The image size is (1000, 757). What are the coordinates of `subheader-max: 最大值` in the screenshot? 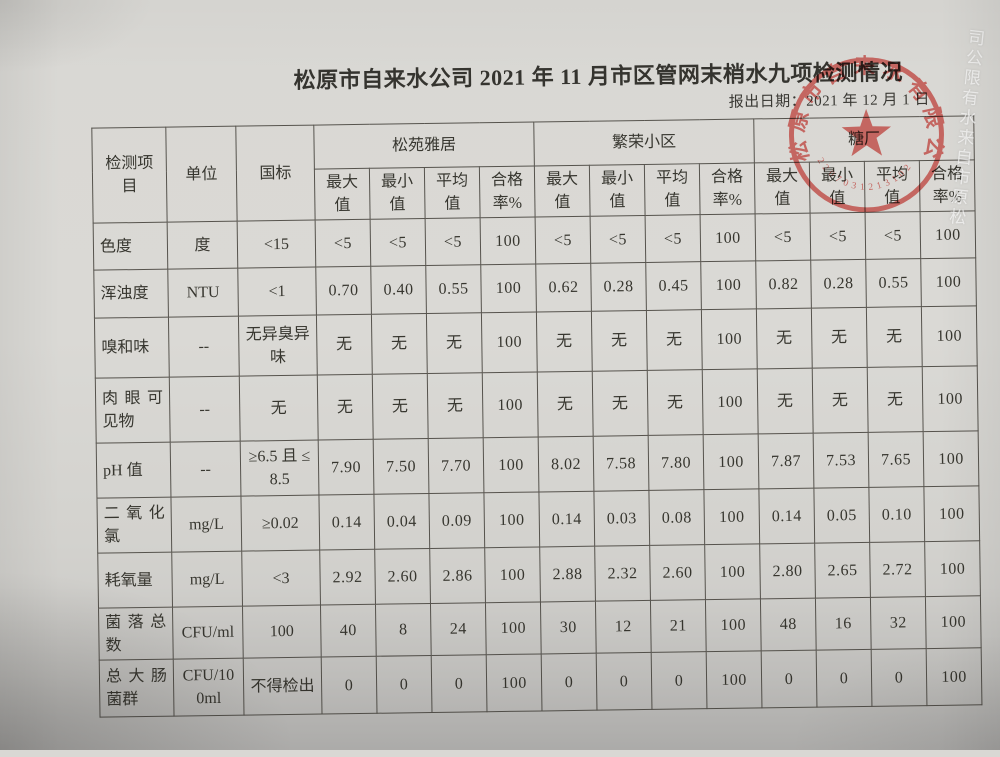 It's located at (342, 194).